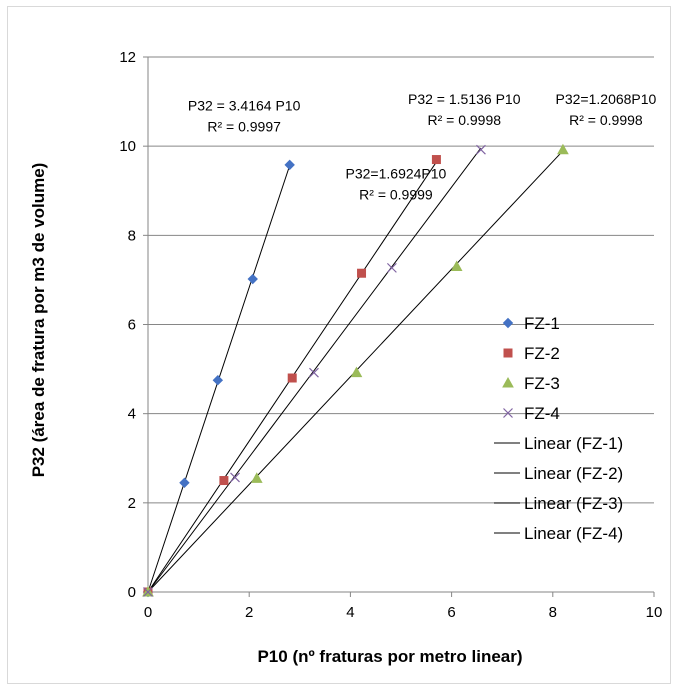 The image size is (677, 690). I want to click on x-tick-label: 4, so click(350, 612).